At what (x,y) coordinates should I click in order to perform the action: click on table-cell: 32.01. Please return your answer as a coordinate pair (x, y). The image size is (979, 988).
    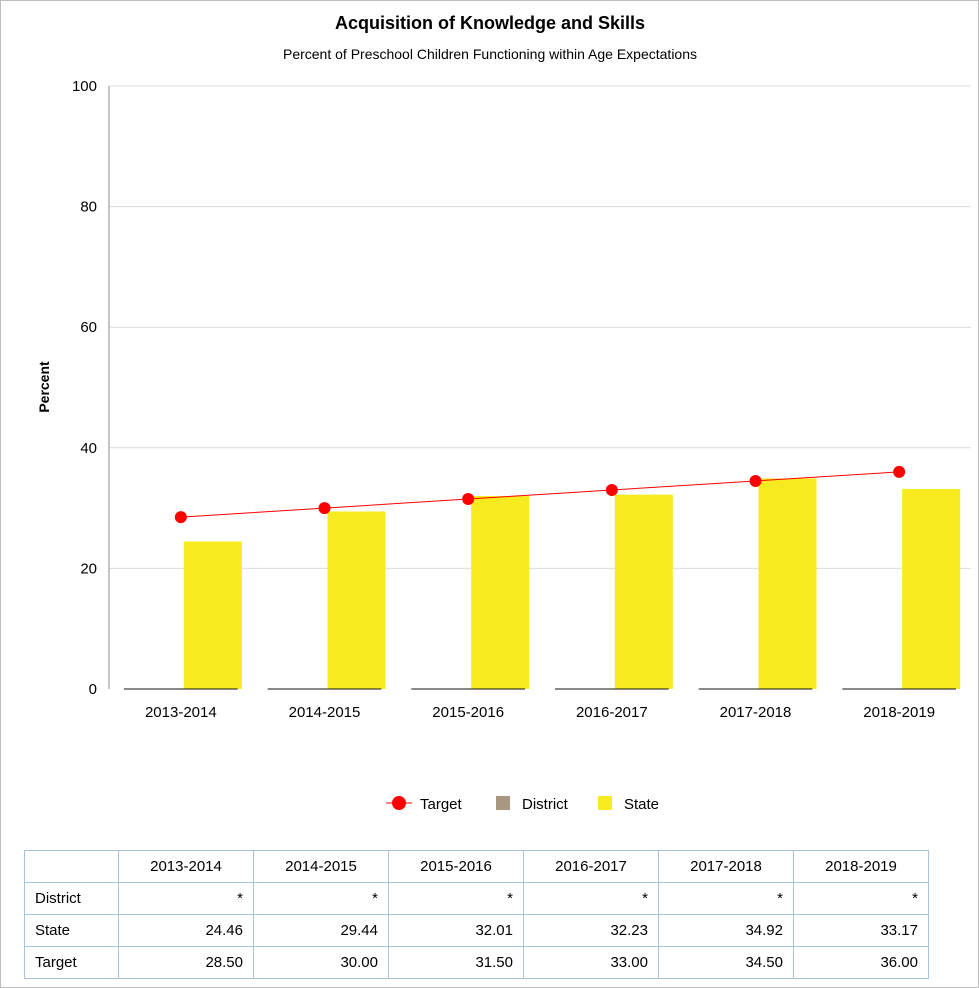
    Looking at the image, I should click on (456, 930).